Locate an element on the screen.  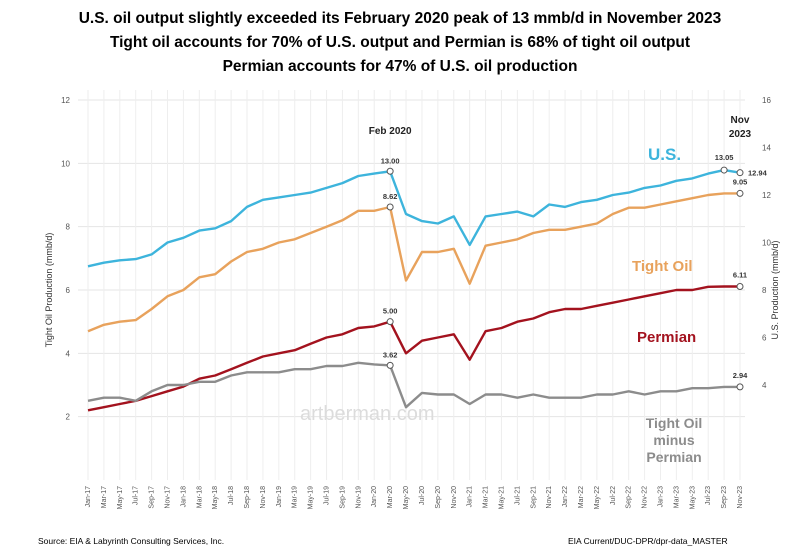
y2-tick-label: 10 is located at coordinates (766, 243).